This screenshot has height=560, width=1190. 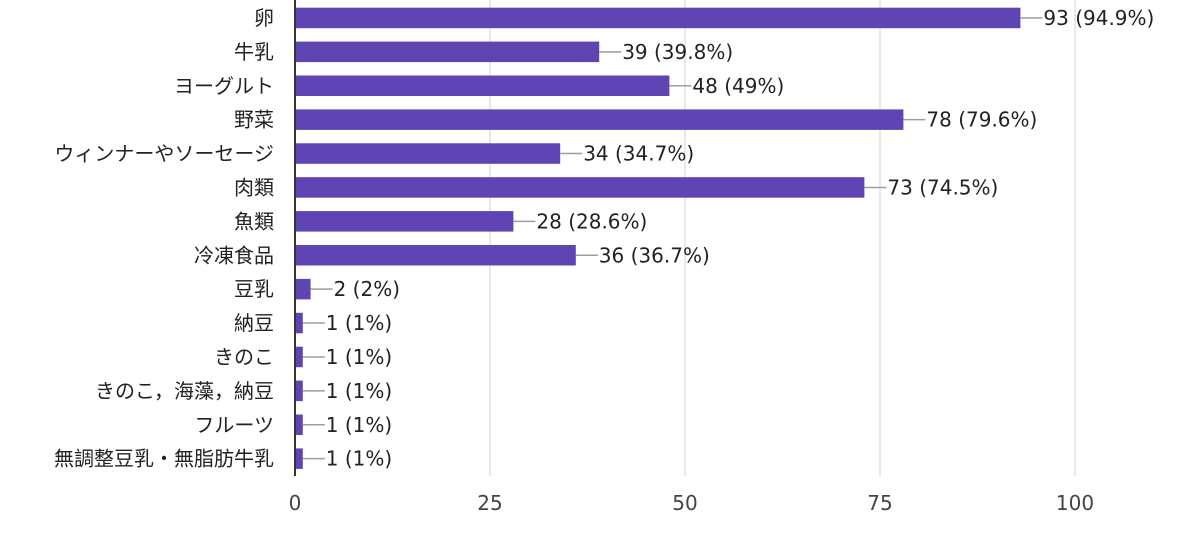 What do you see at coordinates (942, 187) in the screenshot?
I see `value-label-5: 73 (74.5%)` at bounding box center [942, 187].